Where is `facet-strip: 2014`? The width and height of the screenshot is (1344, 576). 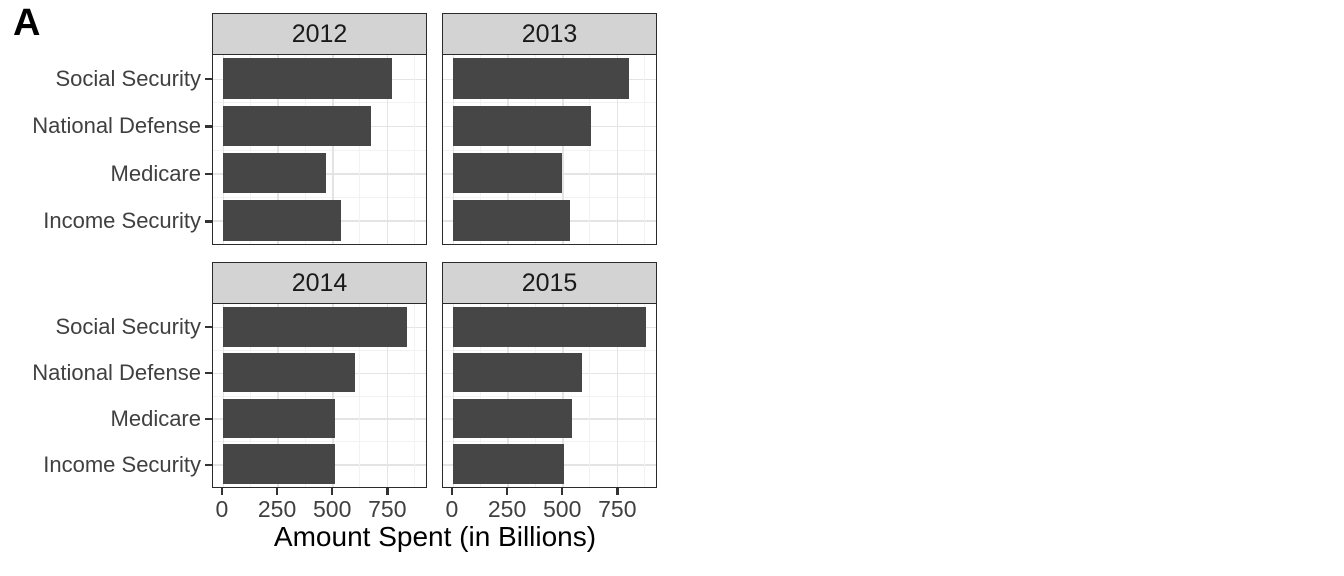 facet-strip: 2014 is located at coordinates (319, 283).